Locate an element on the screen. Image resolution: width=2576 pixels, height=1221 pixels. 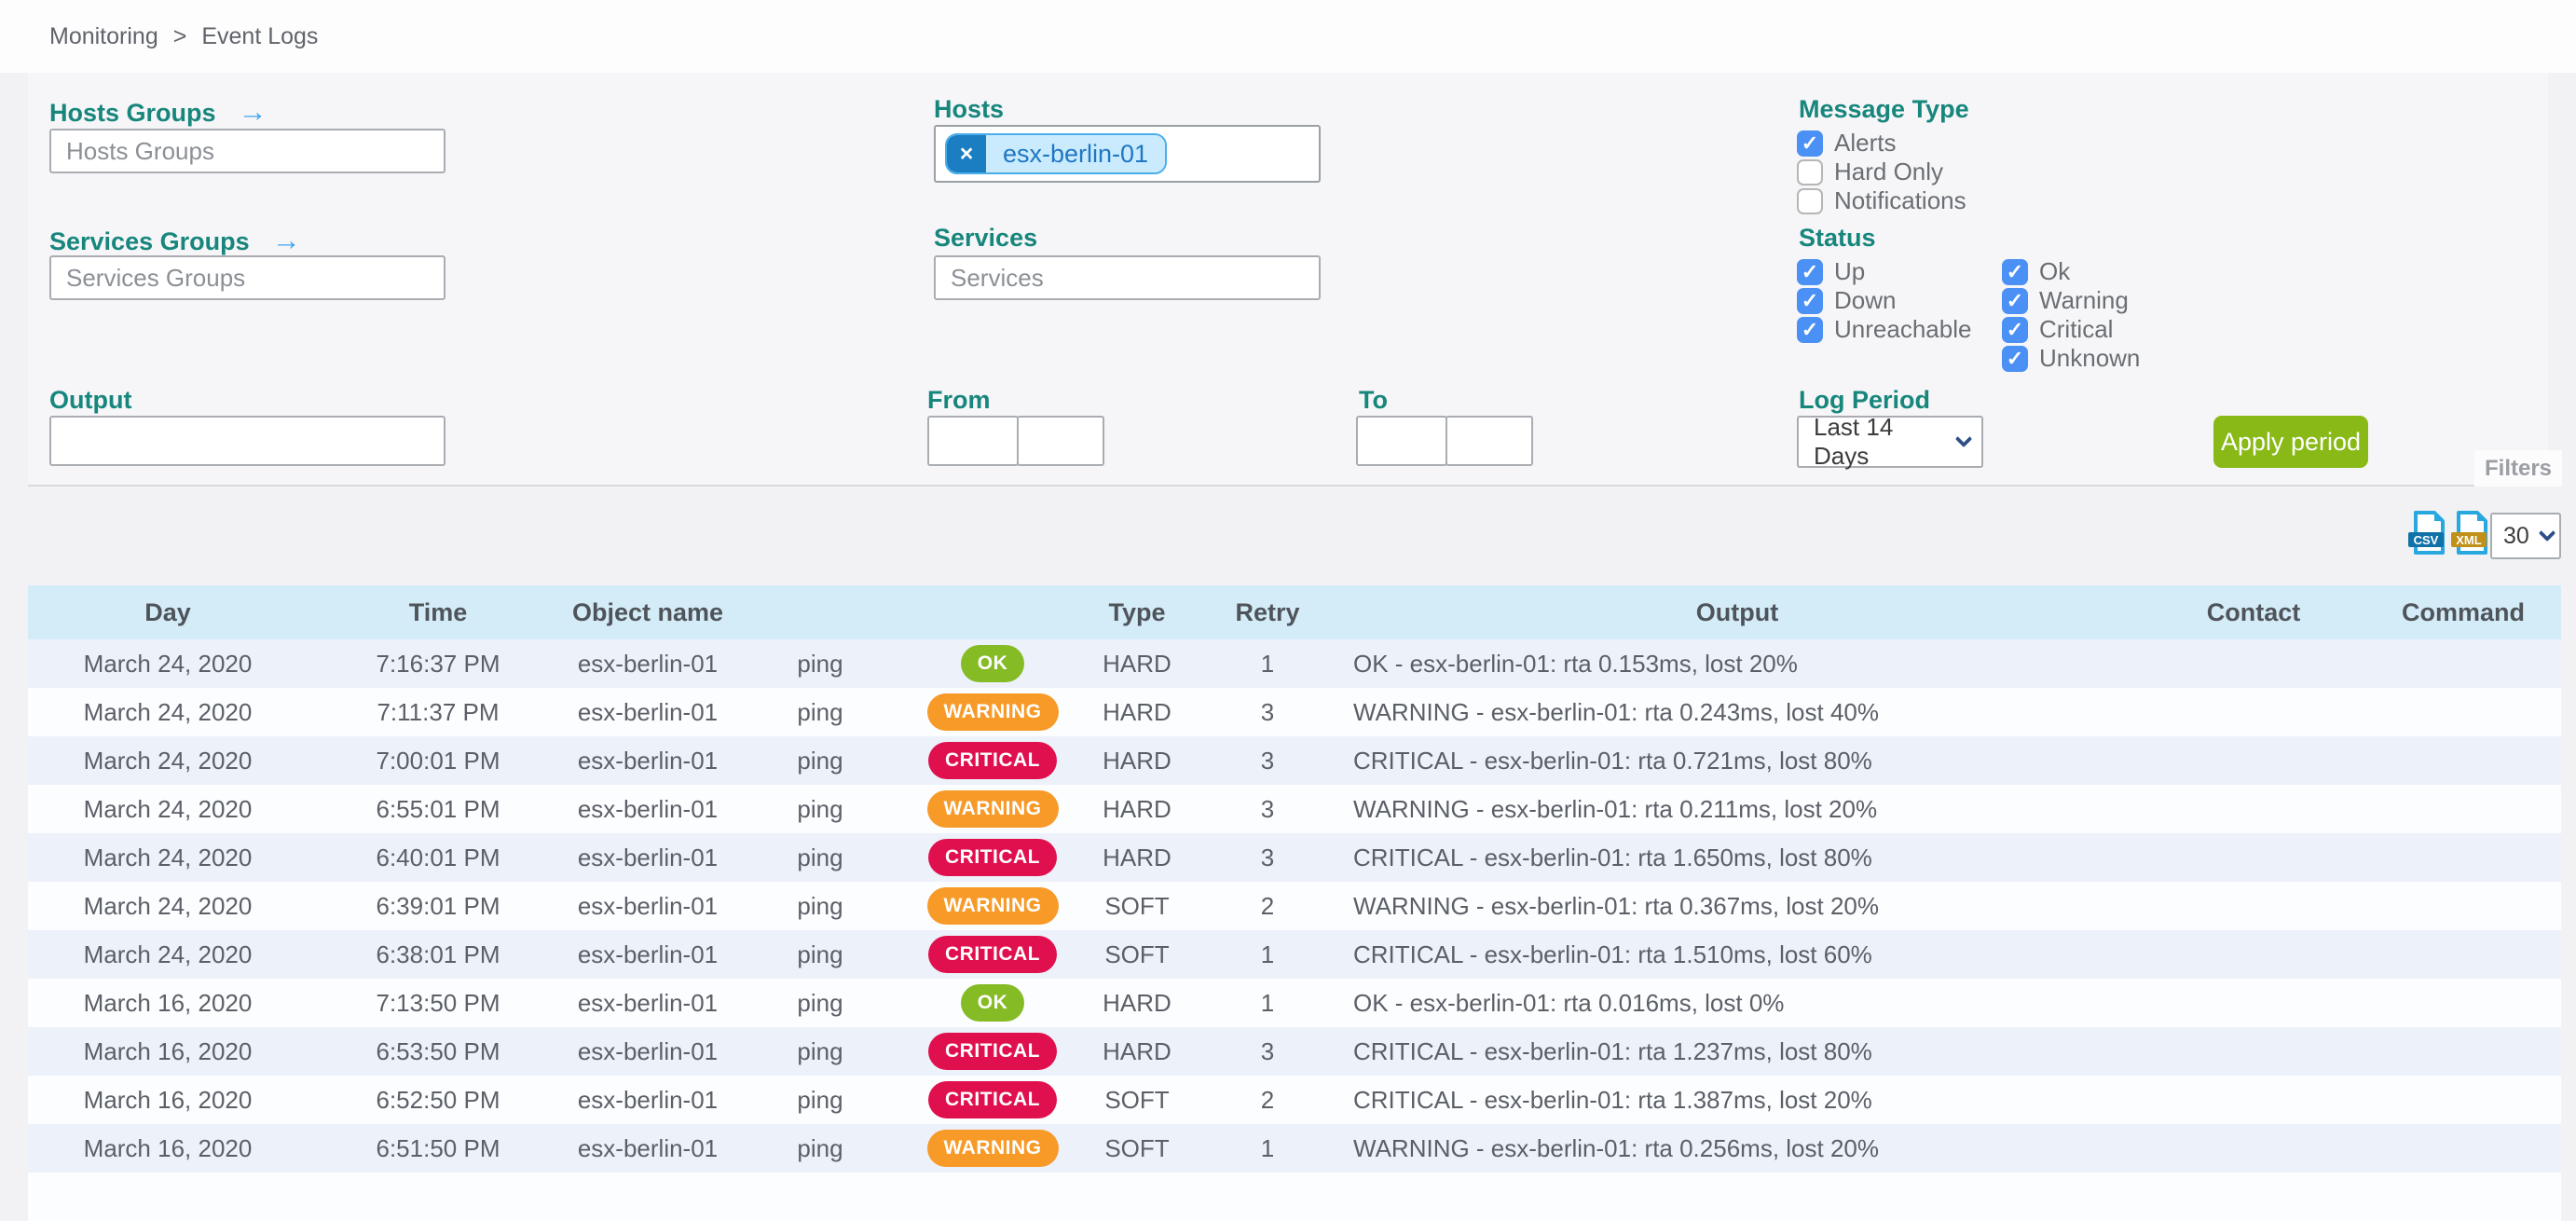
log-period-select: Last 14 Days is located at coordinates (1890, 442).